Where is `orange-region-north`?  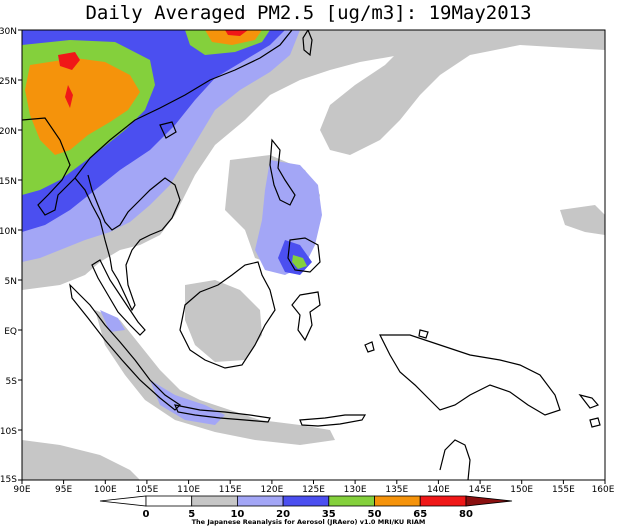 orange-region-north is located at coordinates (233, 37).